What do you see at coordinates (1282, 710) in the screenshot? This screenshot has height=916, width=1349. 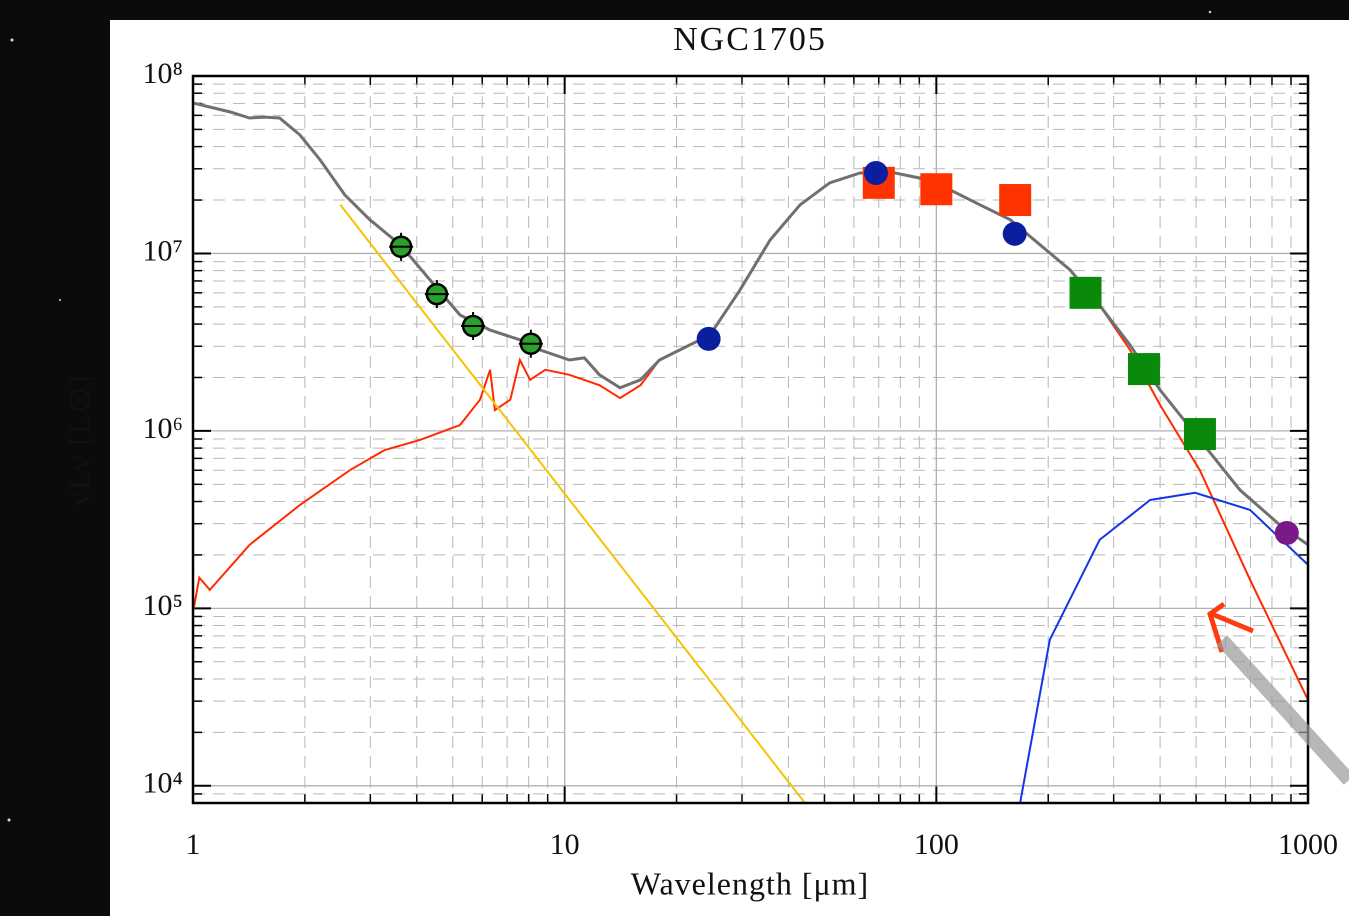 I see `pointer-bar` at bounding box center [1282, 710].